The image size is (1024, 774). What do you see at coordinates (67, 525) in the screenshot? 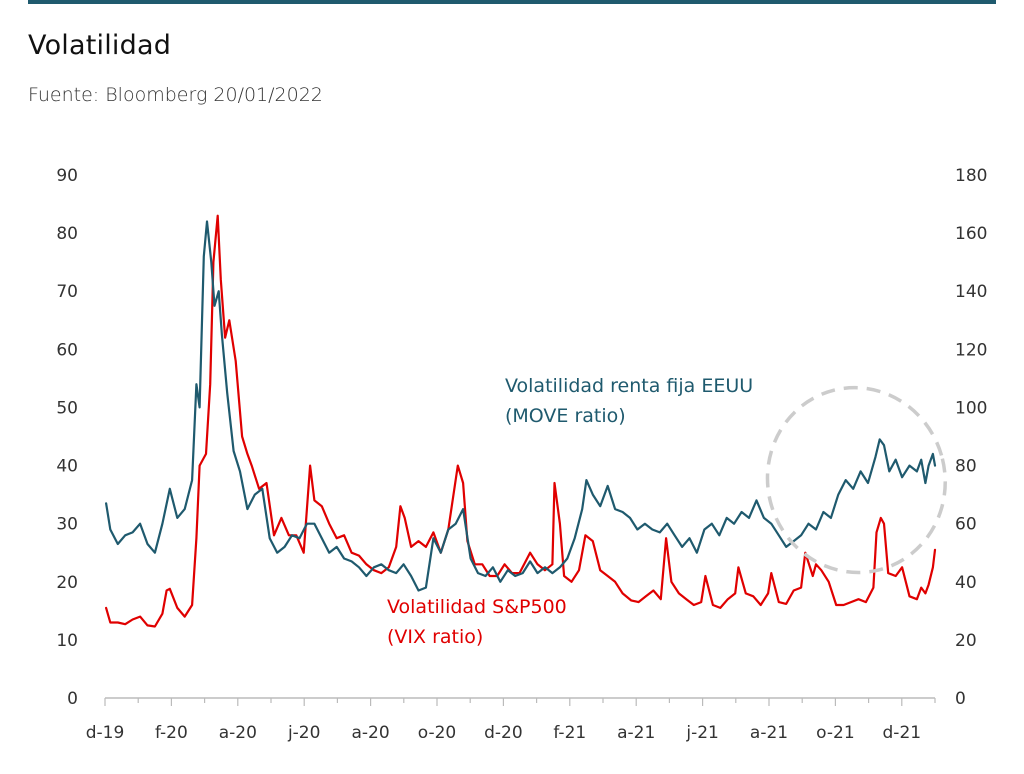
I see `y-left-tick-label: 30` at bounding box center [67, 525].